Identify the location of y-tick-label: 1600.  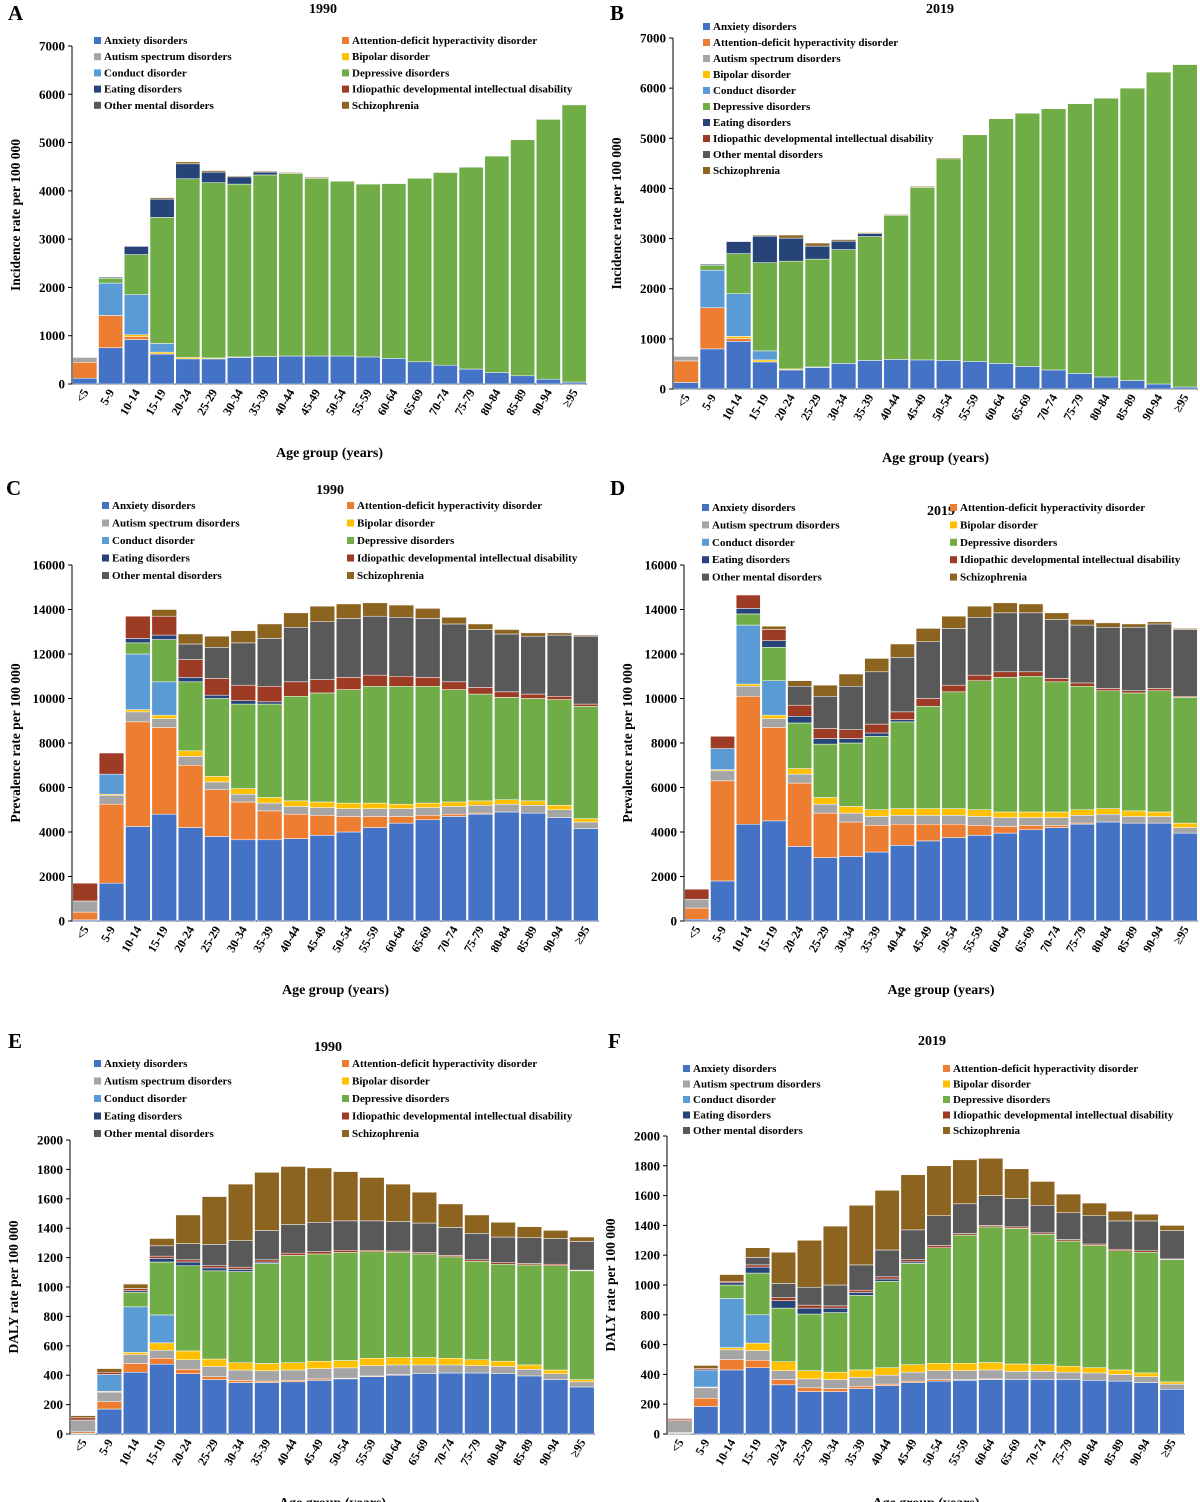
(647, 1195).